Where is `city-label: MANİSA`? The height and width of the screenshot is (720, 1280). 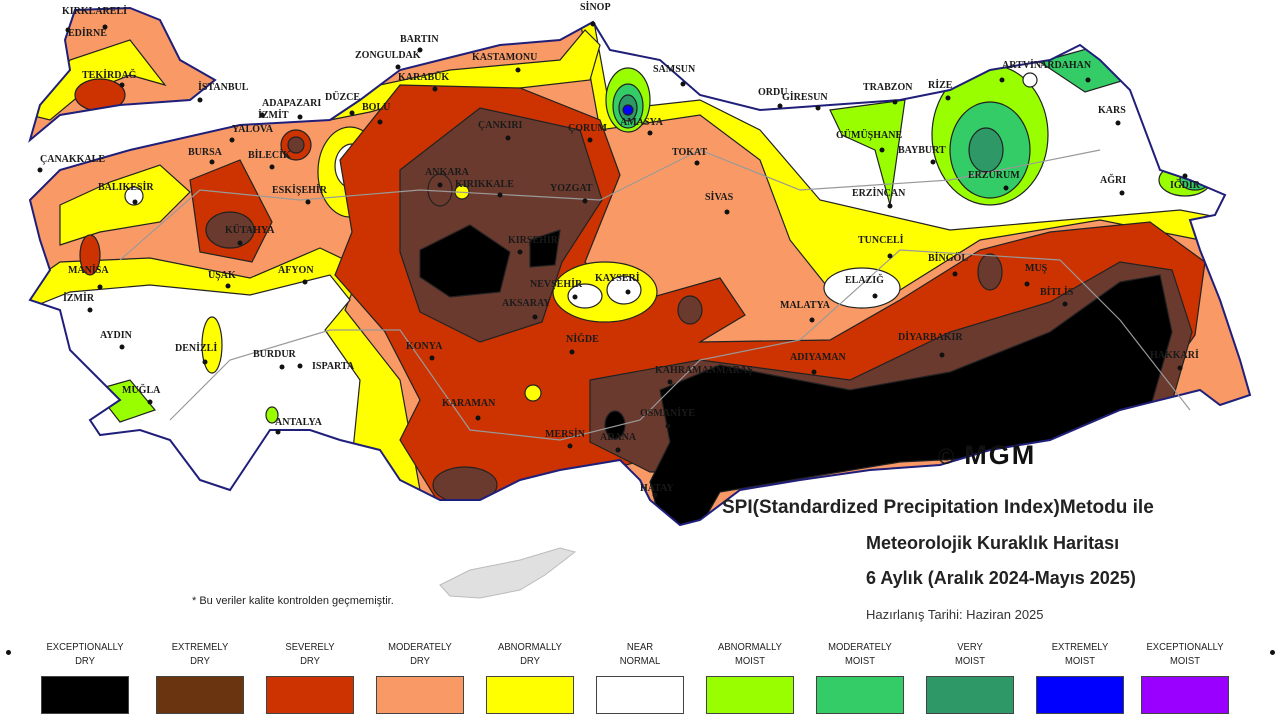
city-label: MANİSA is located at coordinates (88, 270).